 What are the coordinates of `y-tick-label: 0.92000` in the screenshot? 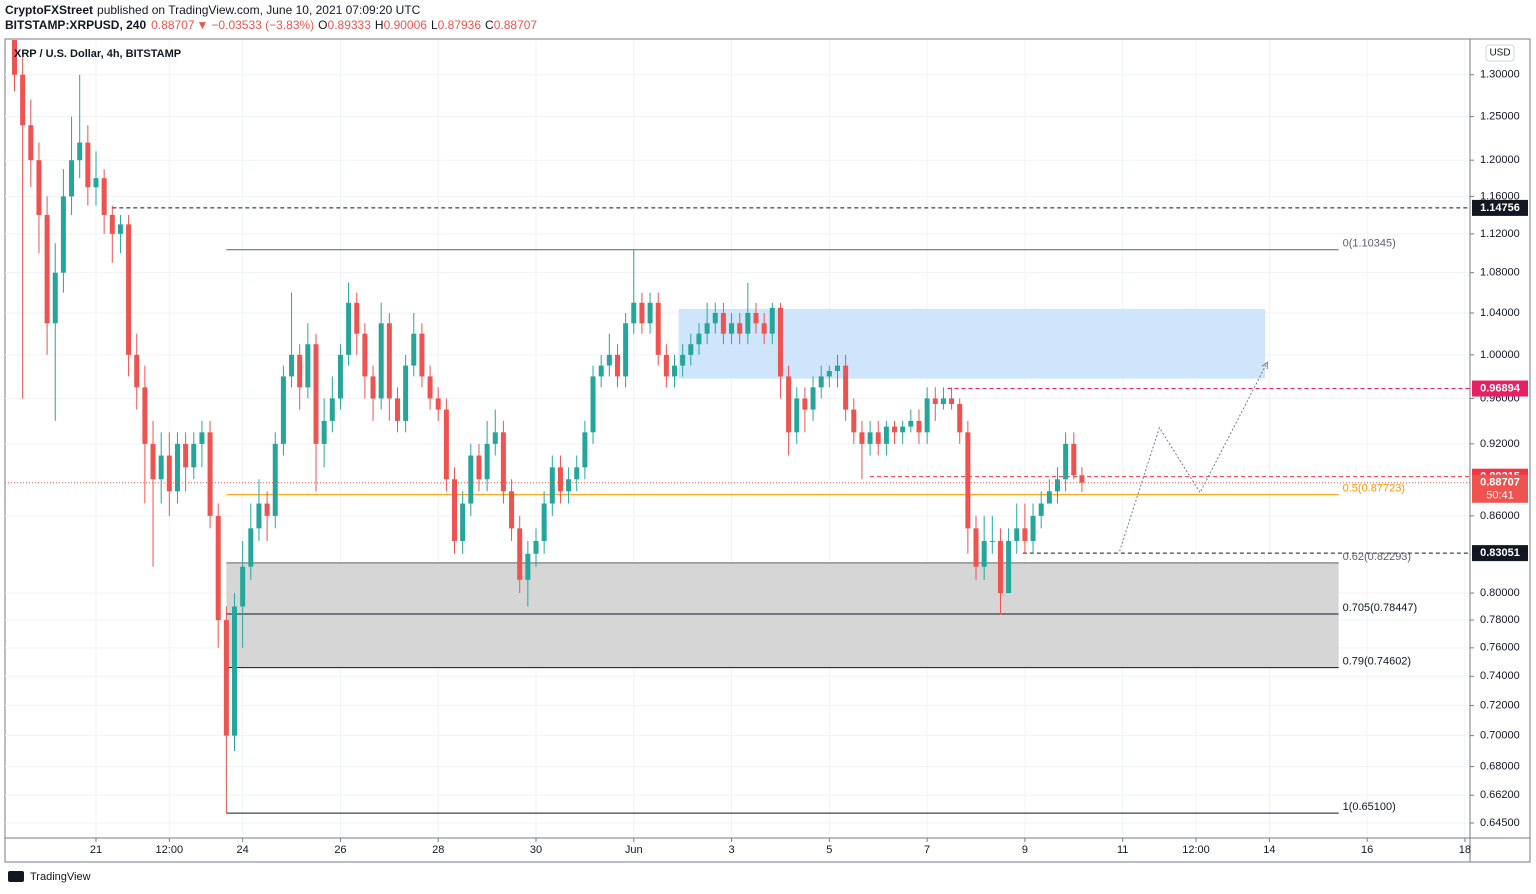 It's located at (1500, 444).